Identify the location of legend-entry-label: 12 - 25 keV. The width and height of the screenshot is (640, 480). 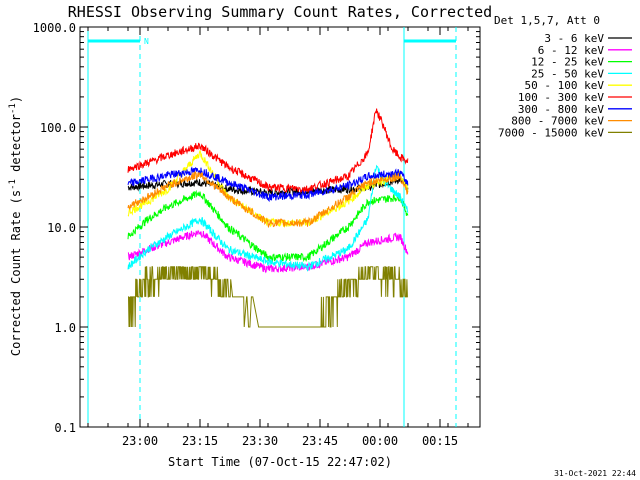
(567, 62).